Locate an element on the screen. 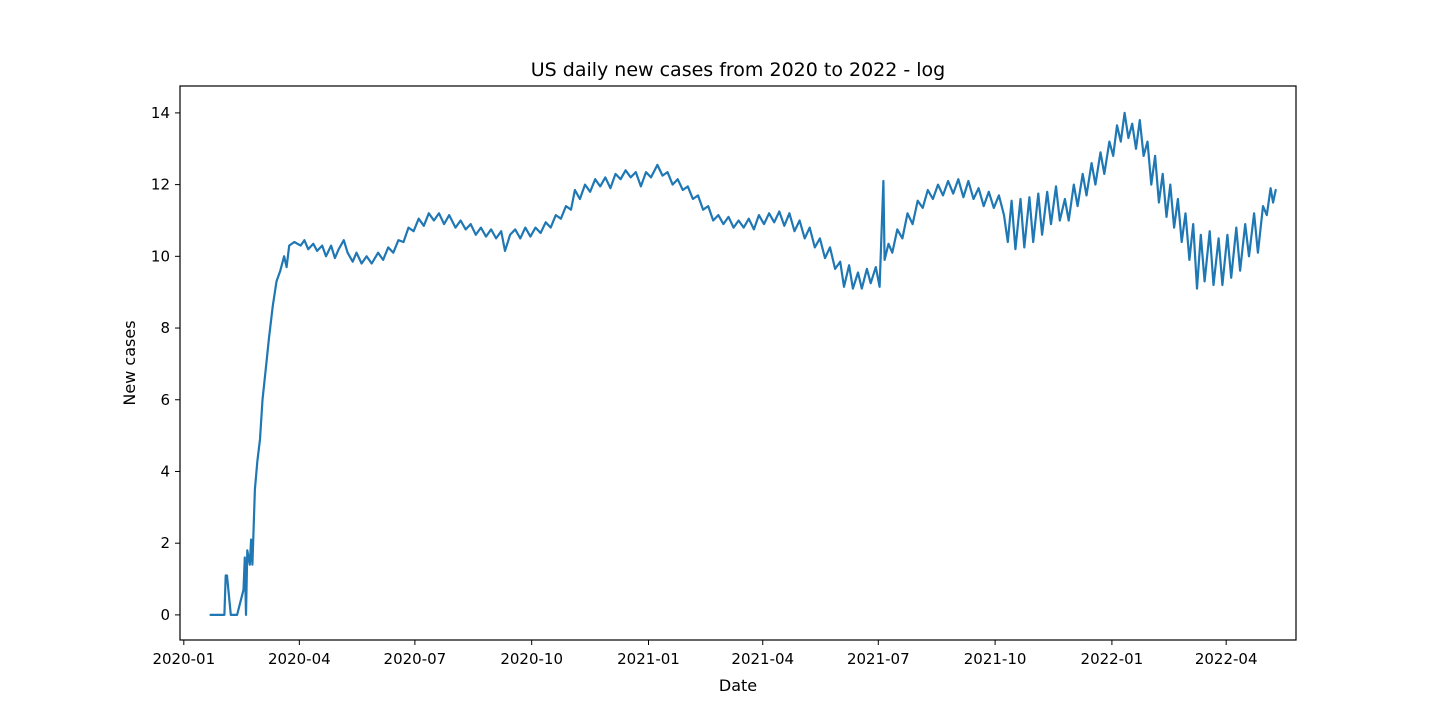 The height and width of the screenshot is (724, 1440). x-tick-label: 2022-04 is located at coordinates (1226, 659).